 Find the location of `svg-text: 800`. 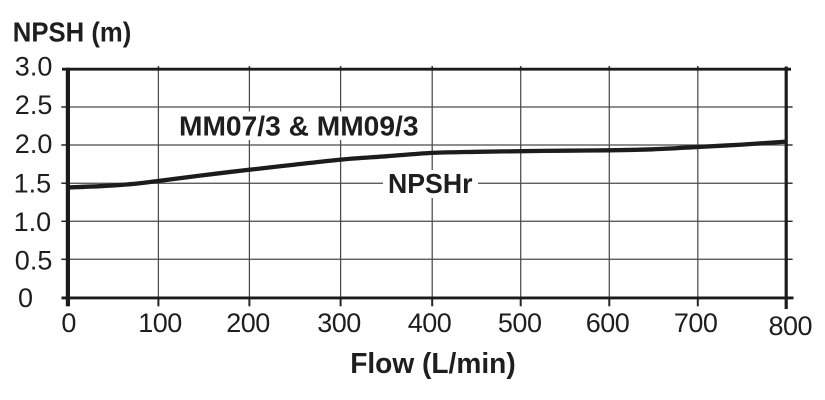

svg-text: 800 is located at coordinates (791, 326).